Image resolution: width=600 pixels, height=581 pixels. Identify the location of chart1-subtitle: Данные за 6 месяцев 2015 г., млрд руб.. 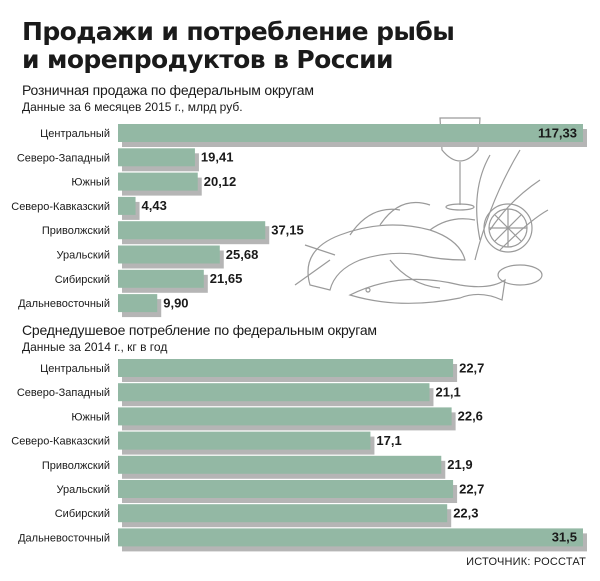
(132, 107).